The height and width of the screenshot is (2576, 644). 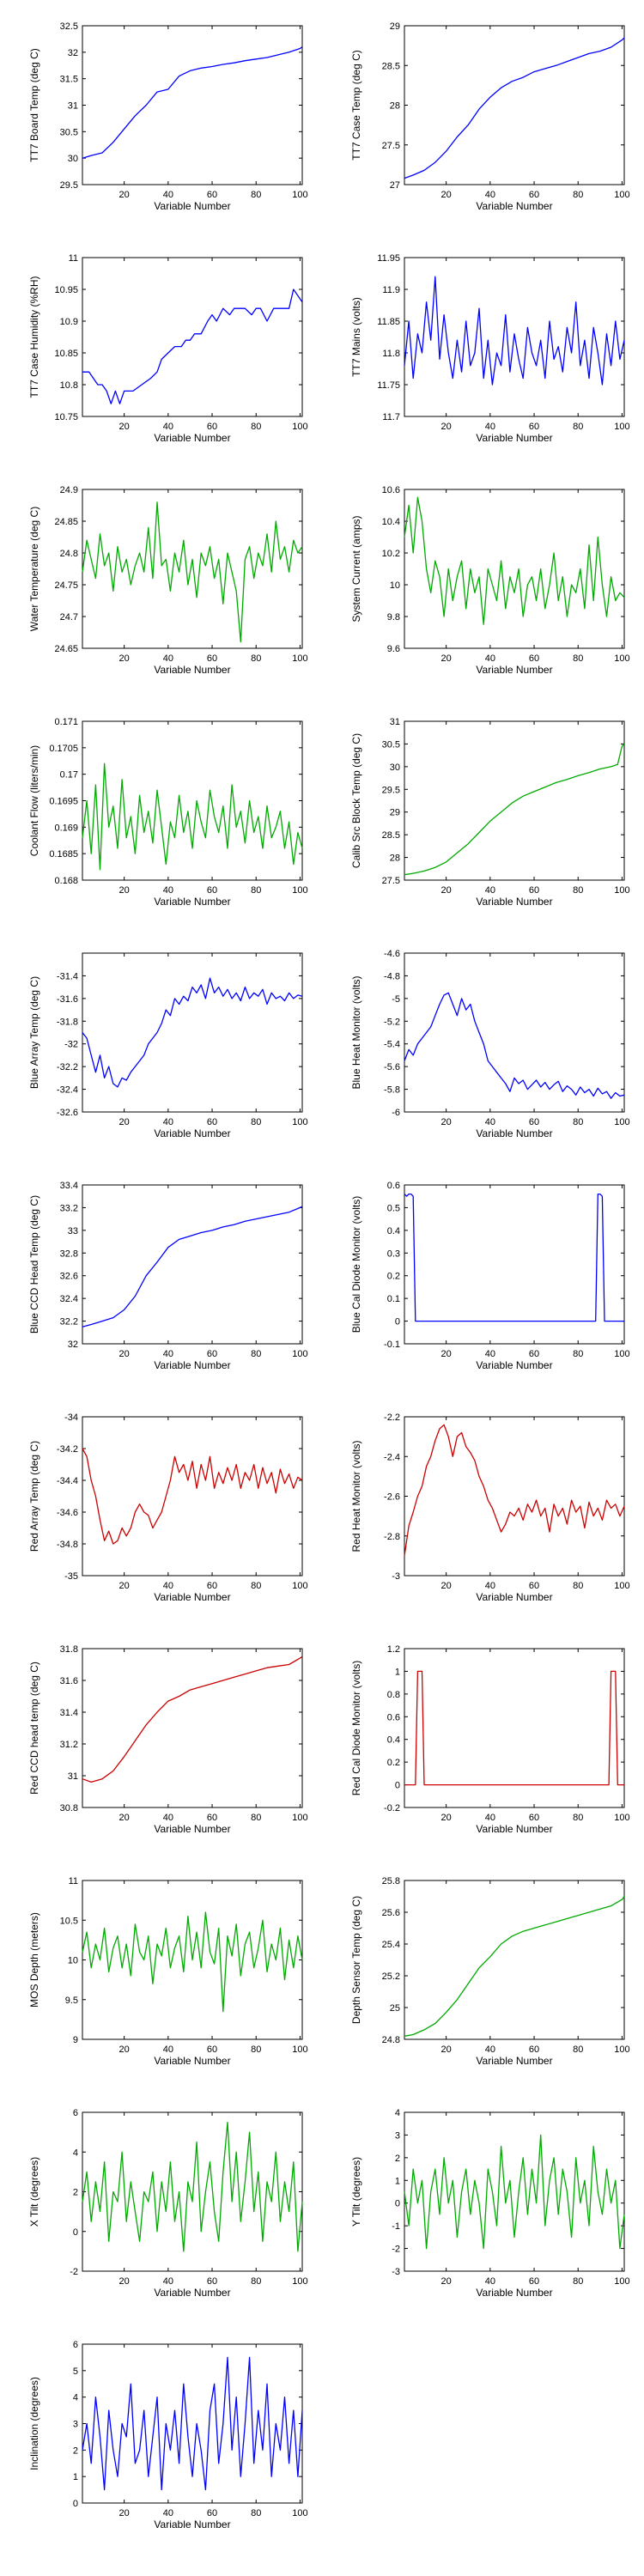 I want to click on y-tick-label: 33, so click(x=73, y=1231).